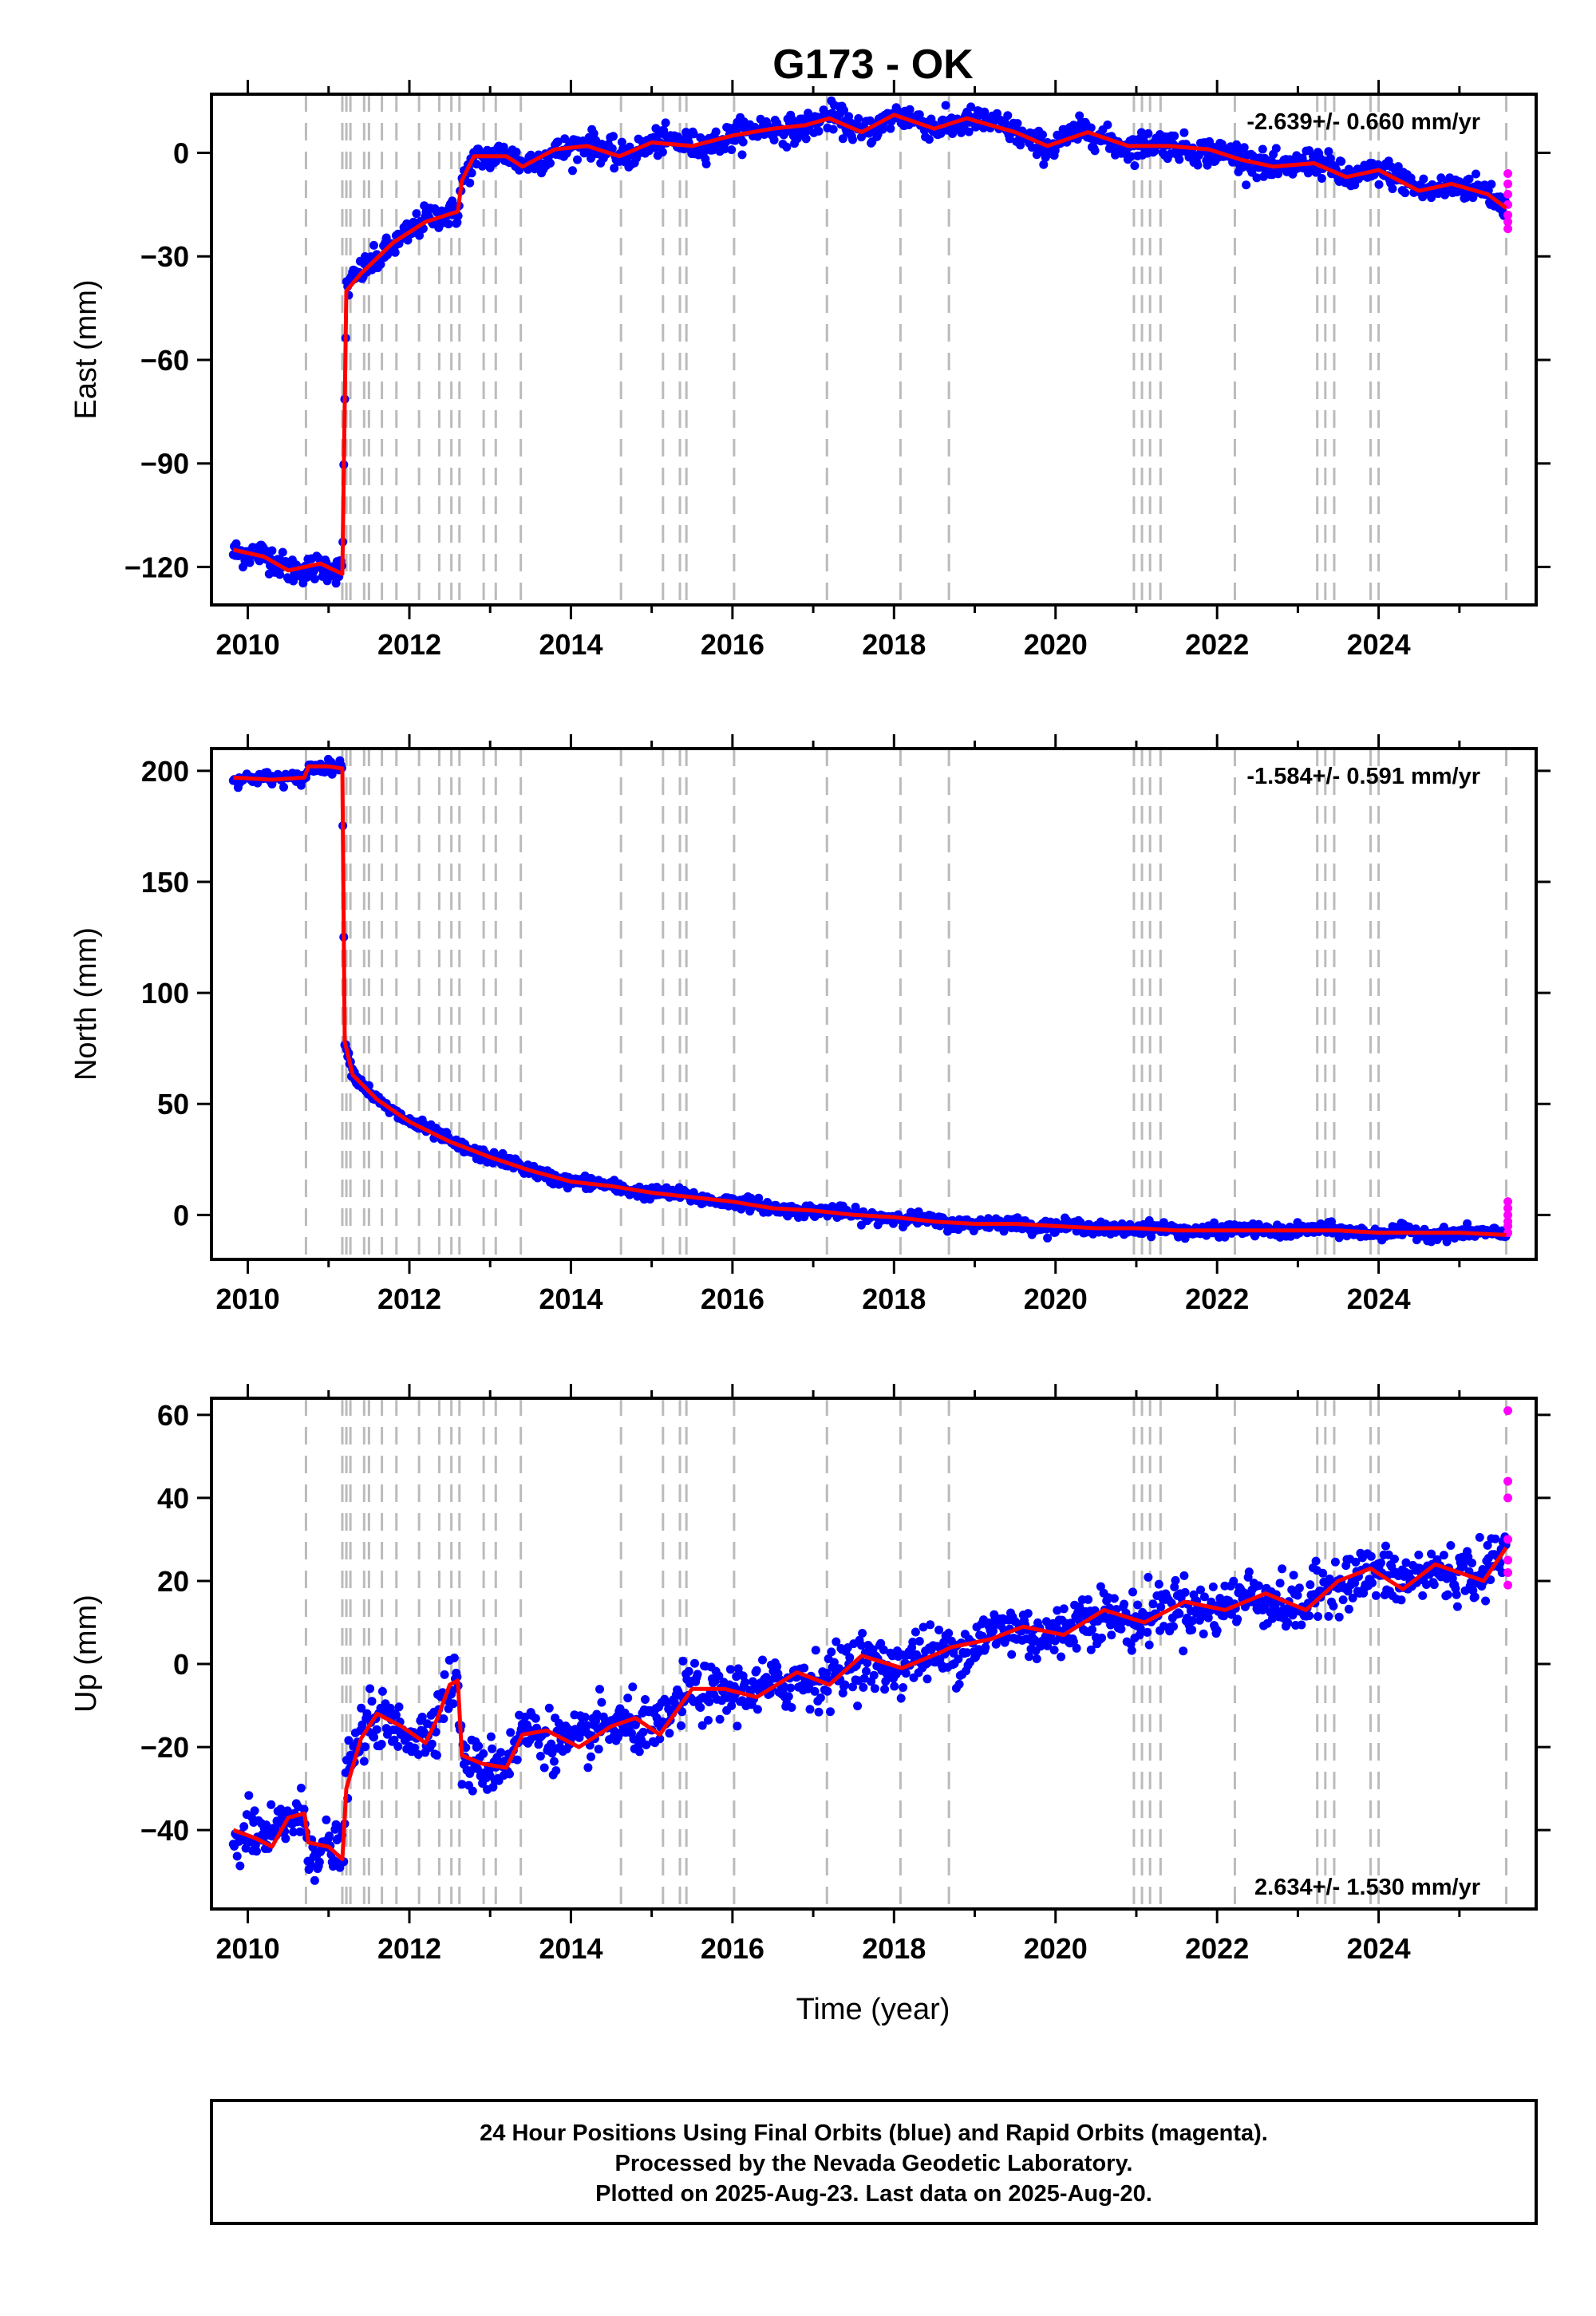 The width and height of the screenshot is (1596, 2316). What do you see at coordinates (1508, 1498) in the screenshot?
I see `rapid-orbit-points-up` at bounding box center [1508, 1498].